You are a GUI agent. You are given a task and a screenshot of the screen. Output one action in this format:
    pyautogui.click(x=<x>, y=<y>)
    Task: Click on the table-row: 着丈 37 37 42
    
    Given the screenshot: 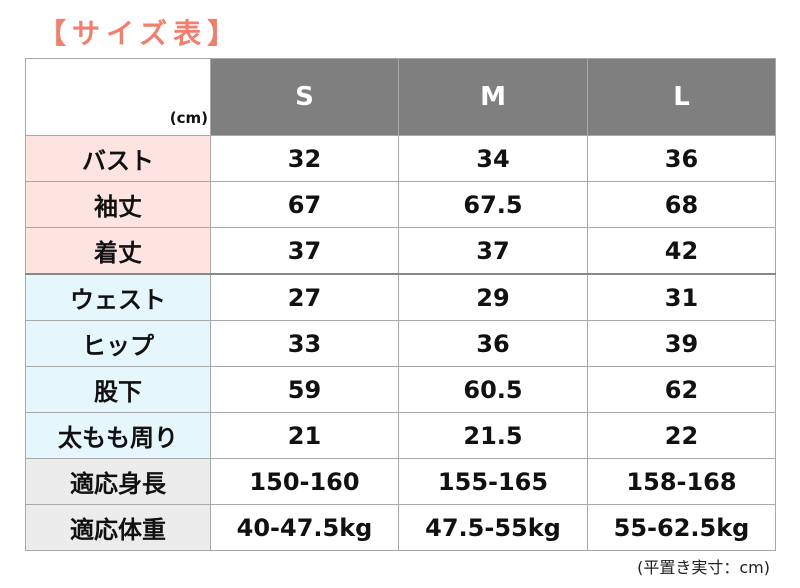 What is the action you would take?
    pyautogui.click(x=400, y=251)
    